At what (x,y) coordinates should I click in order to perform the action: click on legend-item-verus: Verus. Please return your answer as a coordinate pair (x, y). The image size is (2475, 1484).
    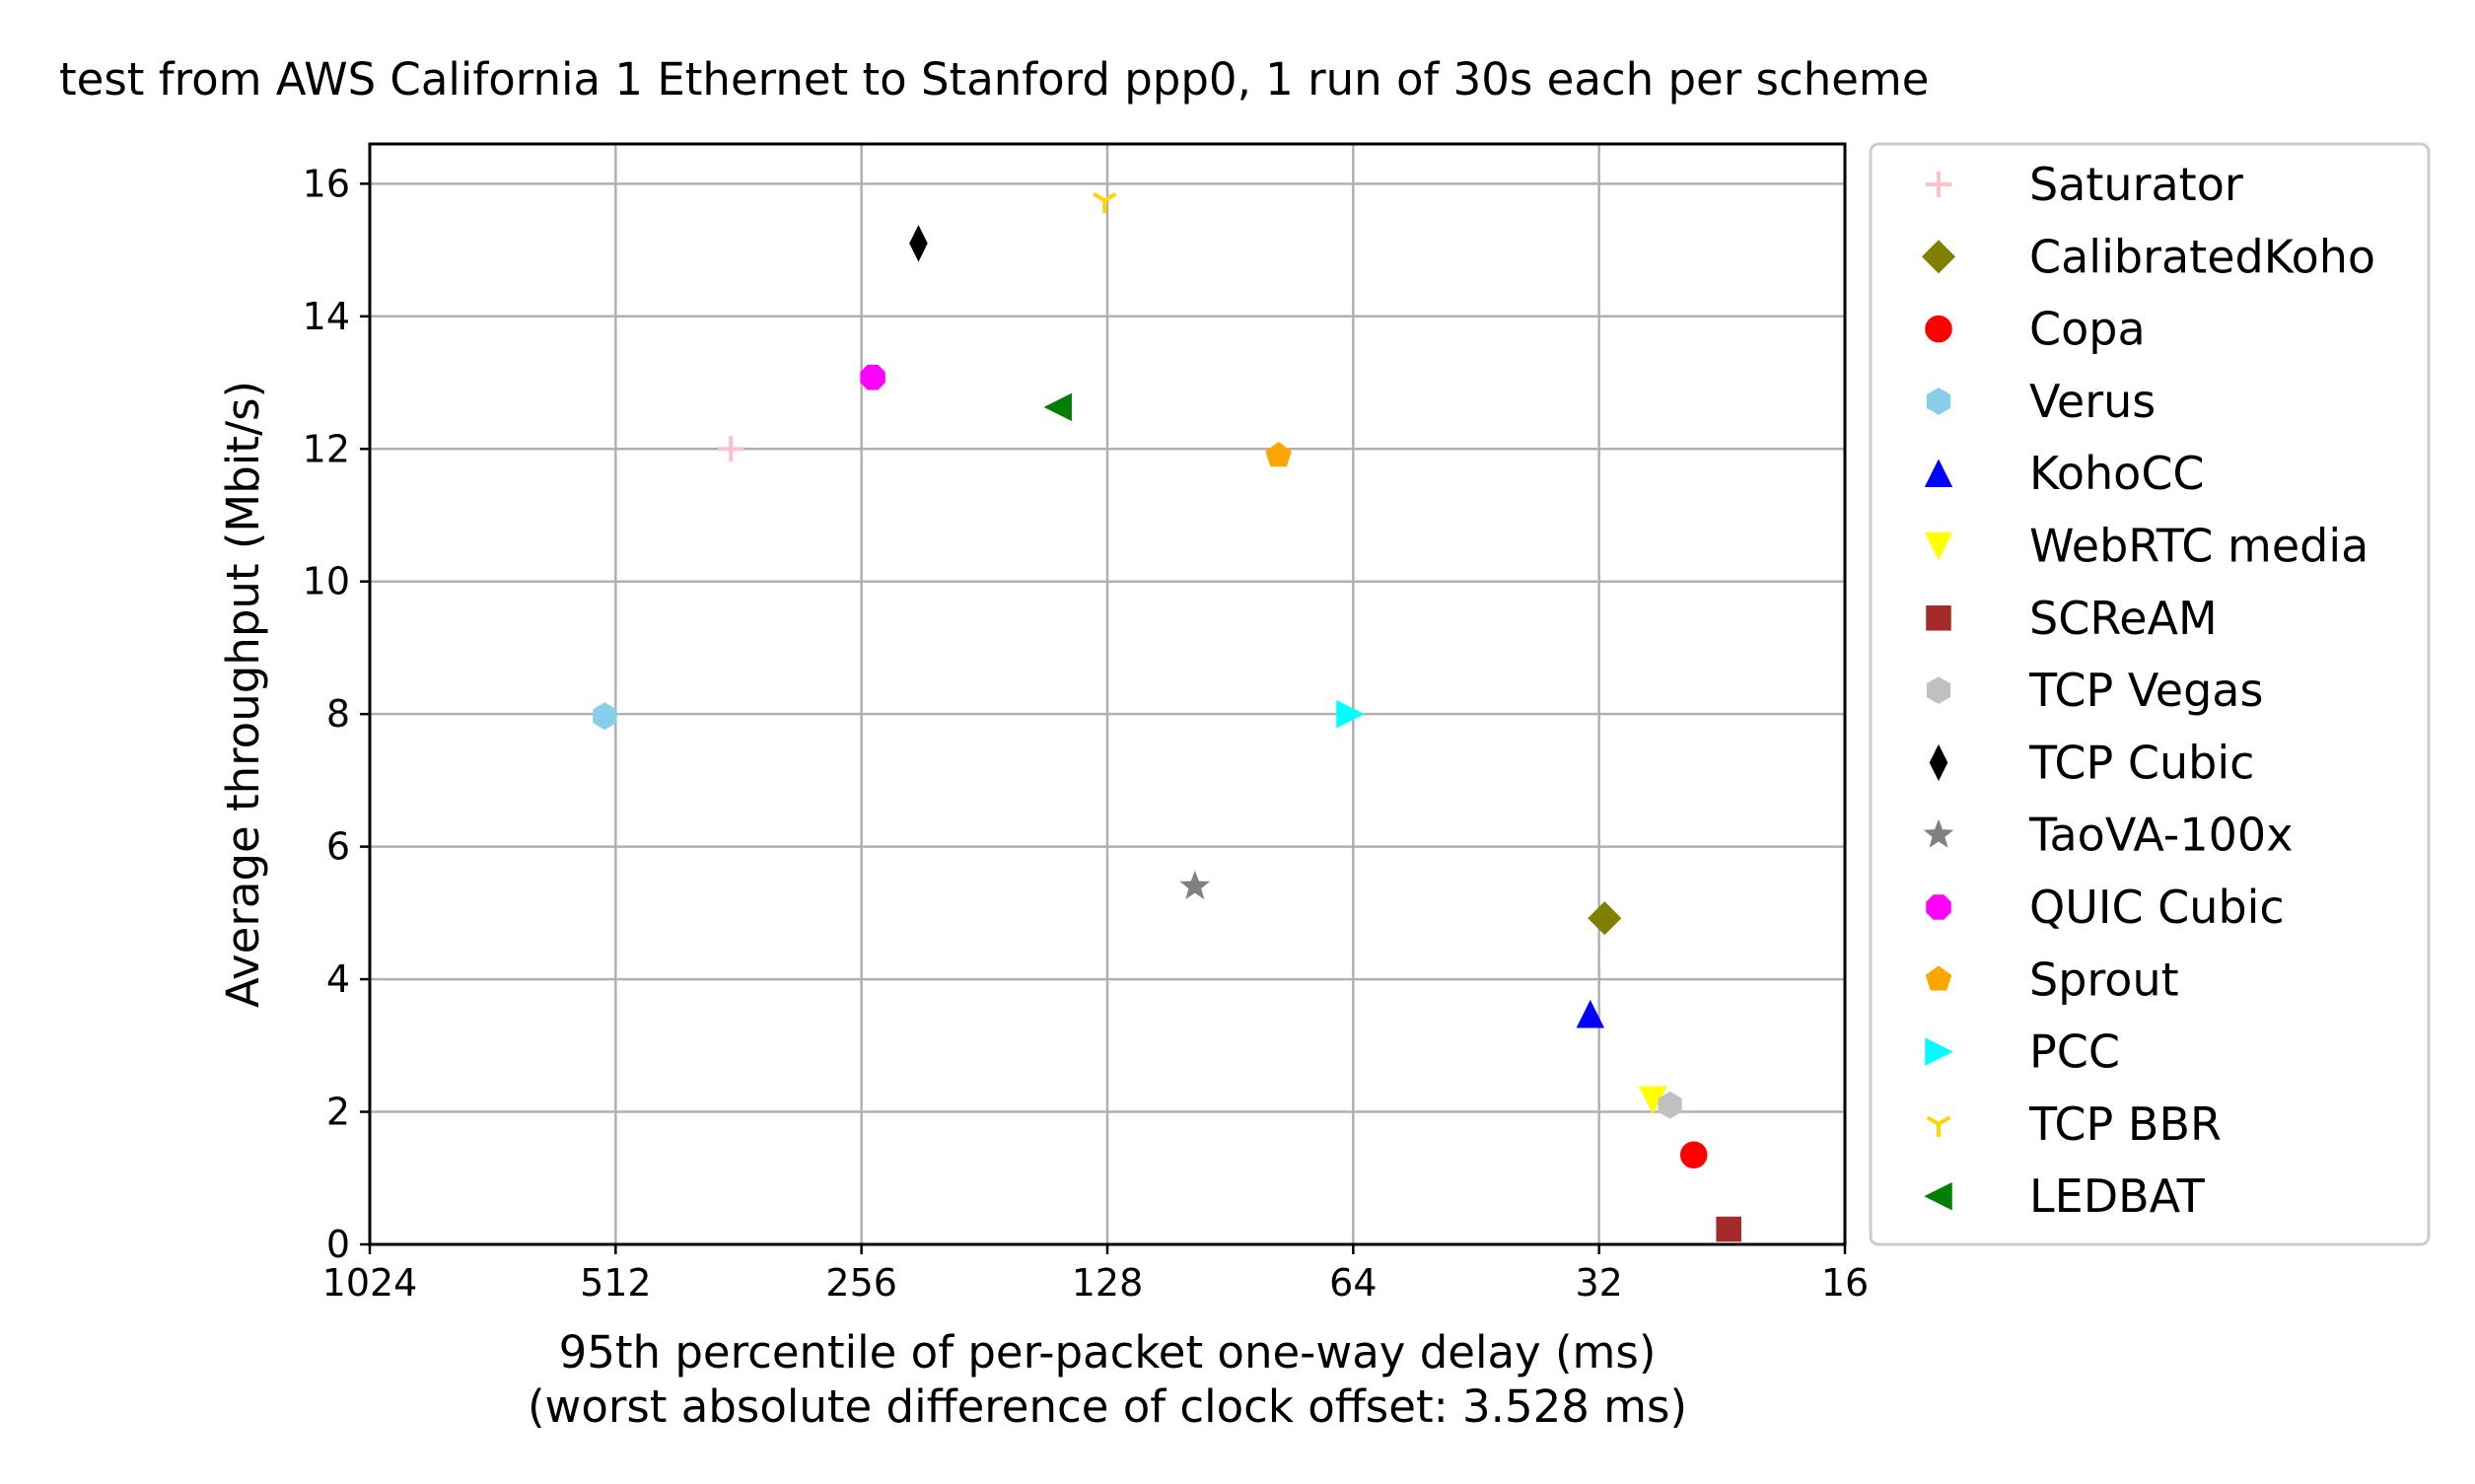
    Looking at the image, I should click on (2041, 401).